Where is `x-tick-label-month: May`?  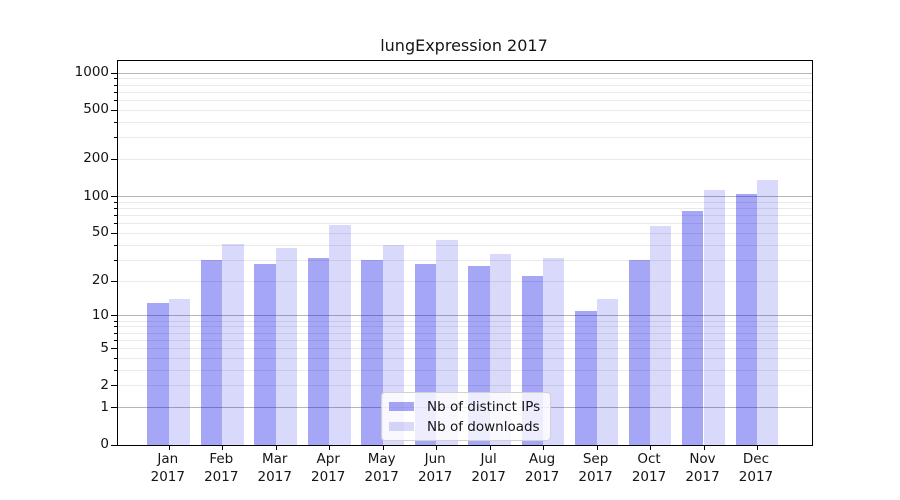
x-tick-label-month: May is located at coordinates (381, 459).